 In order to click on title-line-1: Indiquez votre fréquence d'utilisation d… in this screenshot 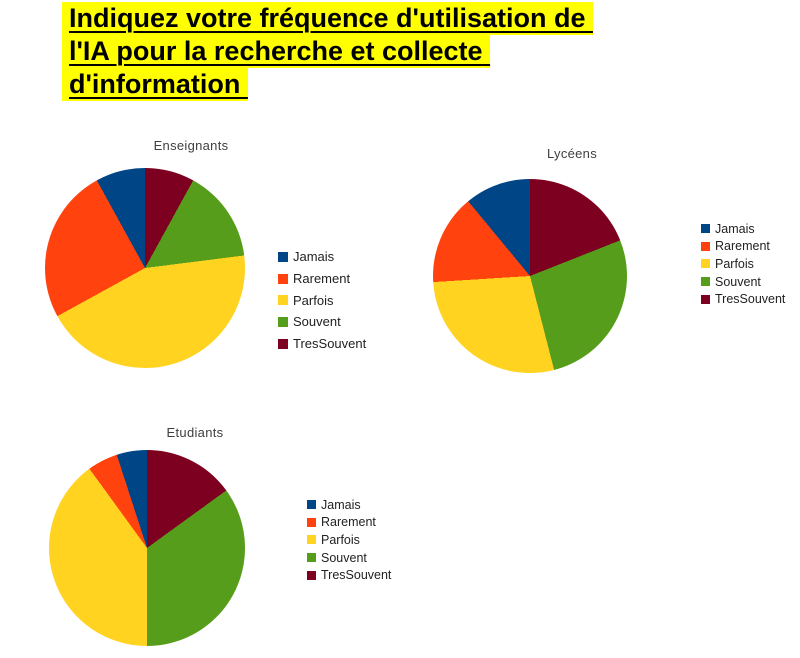, I will do `click(327, 18)`.